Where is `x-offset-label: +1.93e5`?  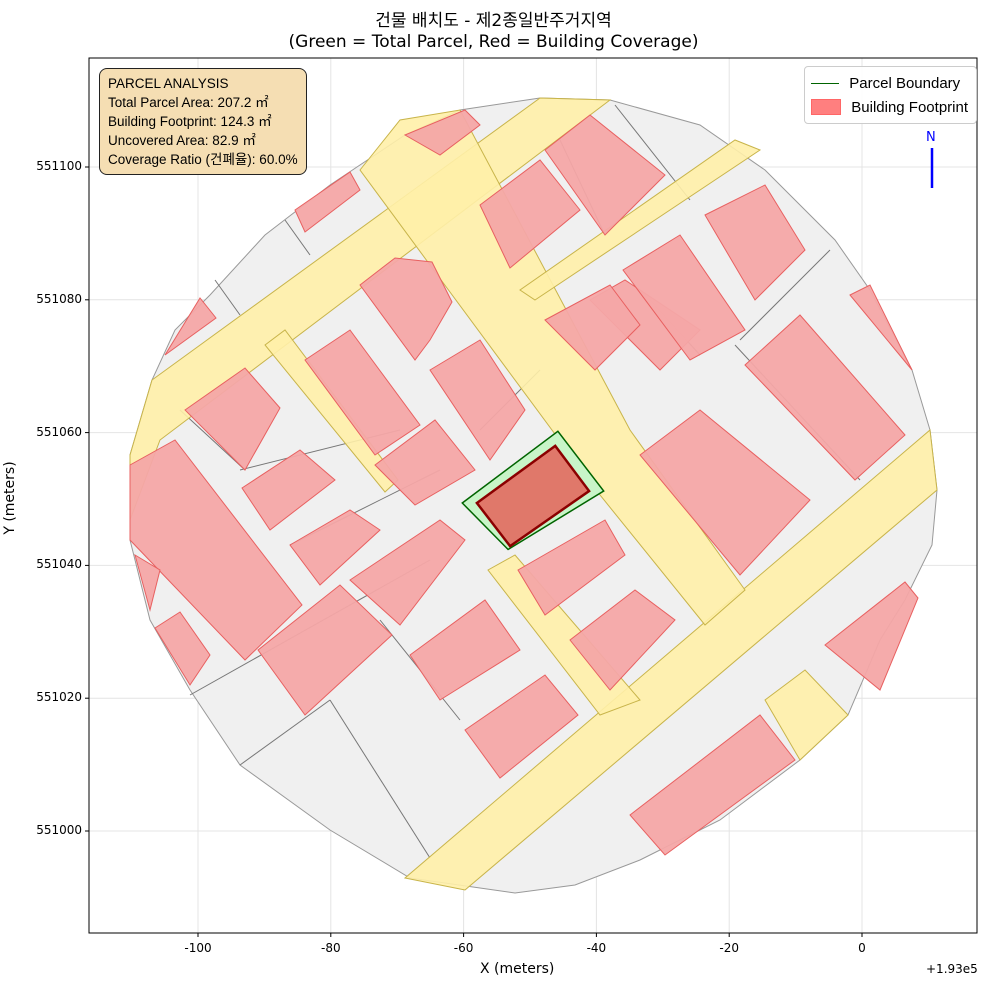 x-offset-label: +1.93e5 is located at coordinates (952, 969).